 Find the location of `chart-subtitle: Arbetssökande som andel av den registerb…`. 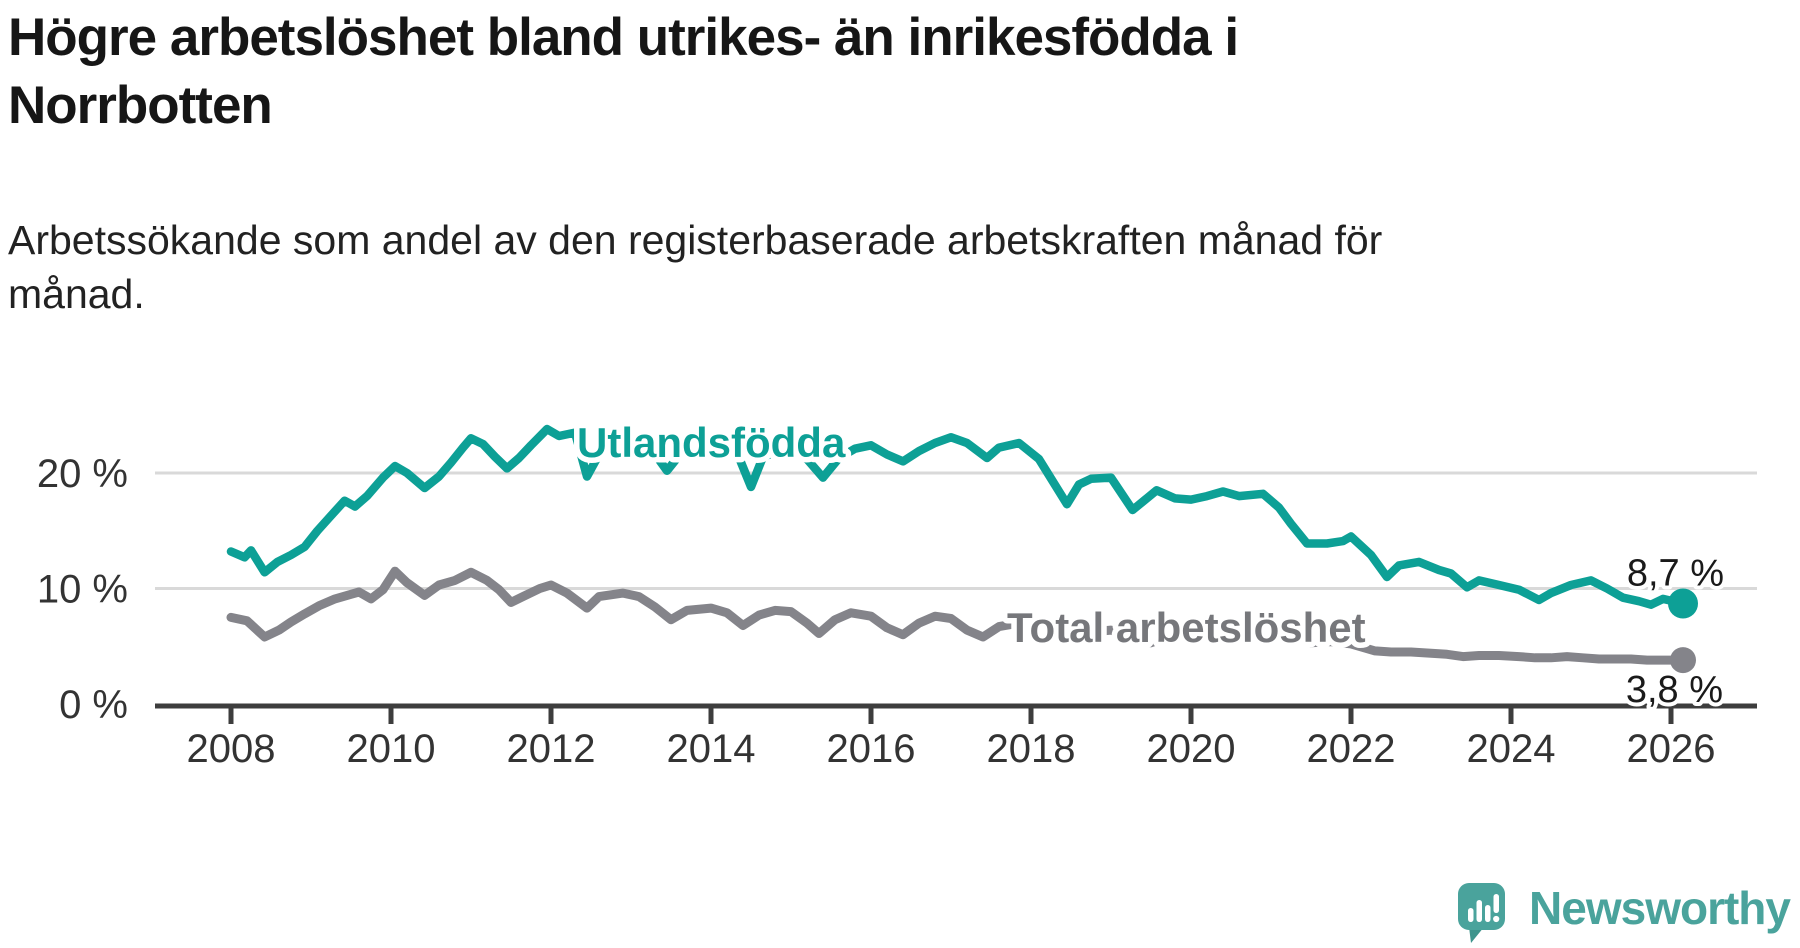

chart-subtitle: Arbetssökande som andel av den registerb… is located at coordinates (695, 267).